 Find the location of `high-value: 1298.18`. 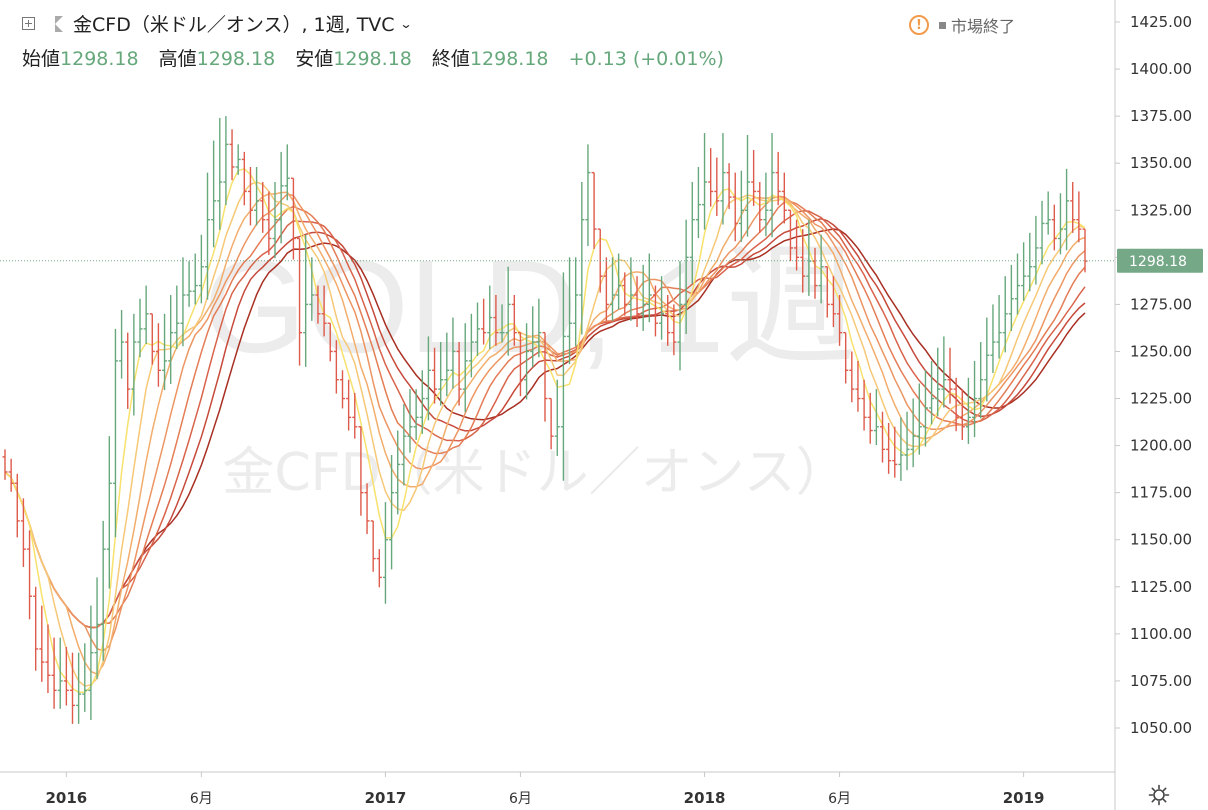

high-value: 1298.18 is located at coordinates (236, 59).